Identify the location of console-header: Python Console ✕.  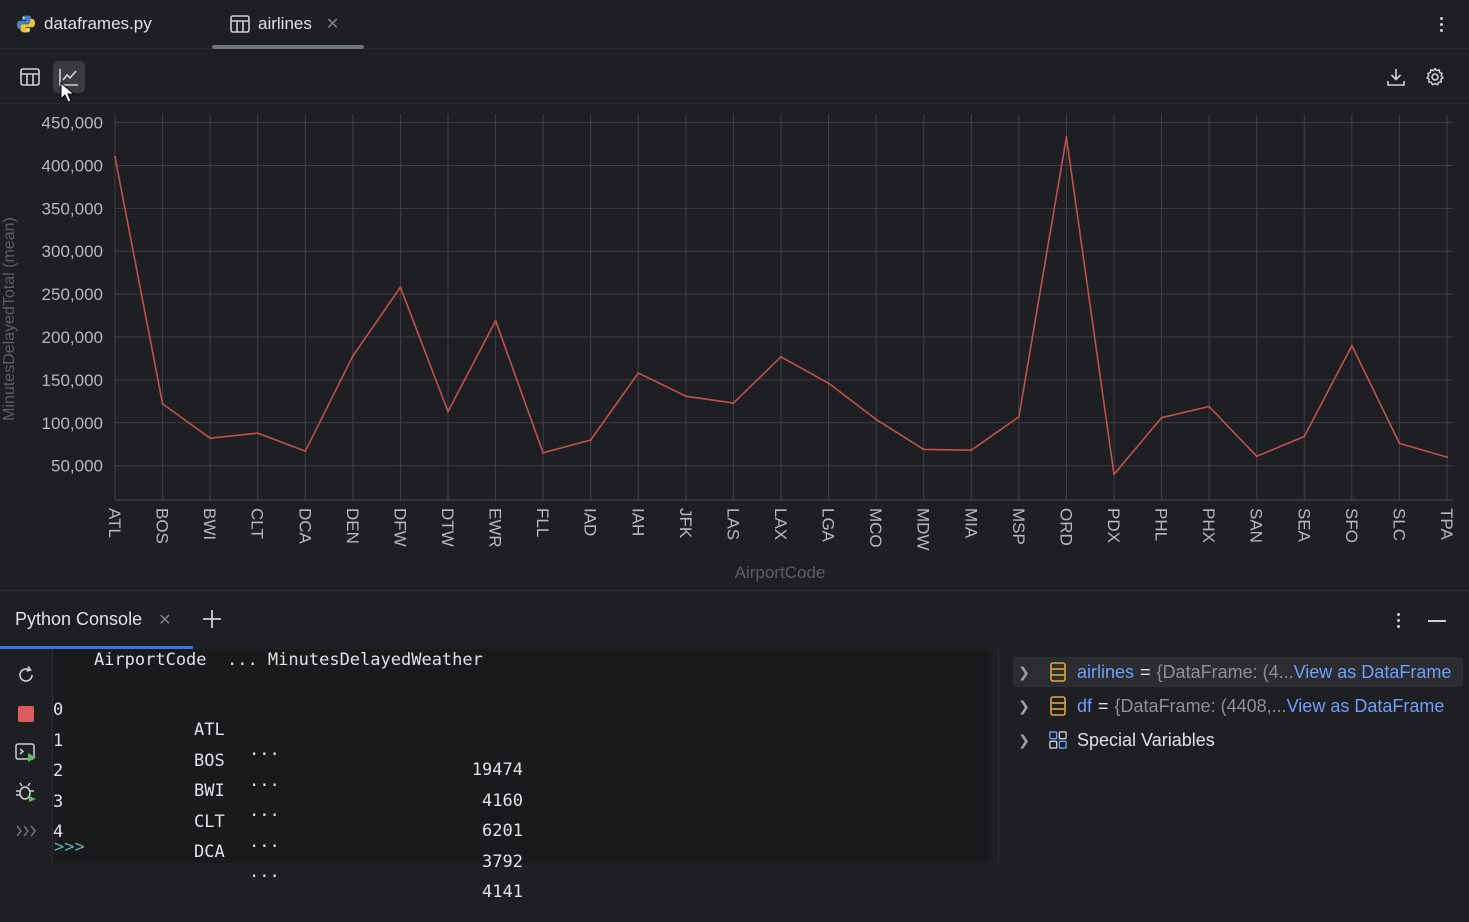
(734, 619).